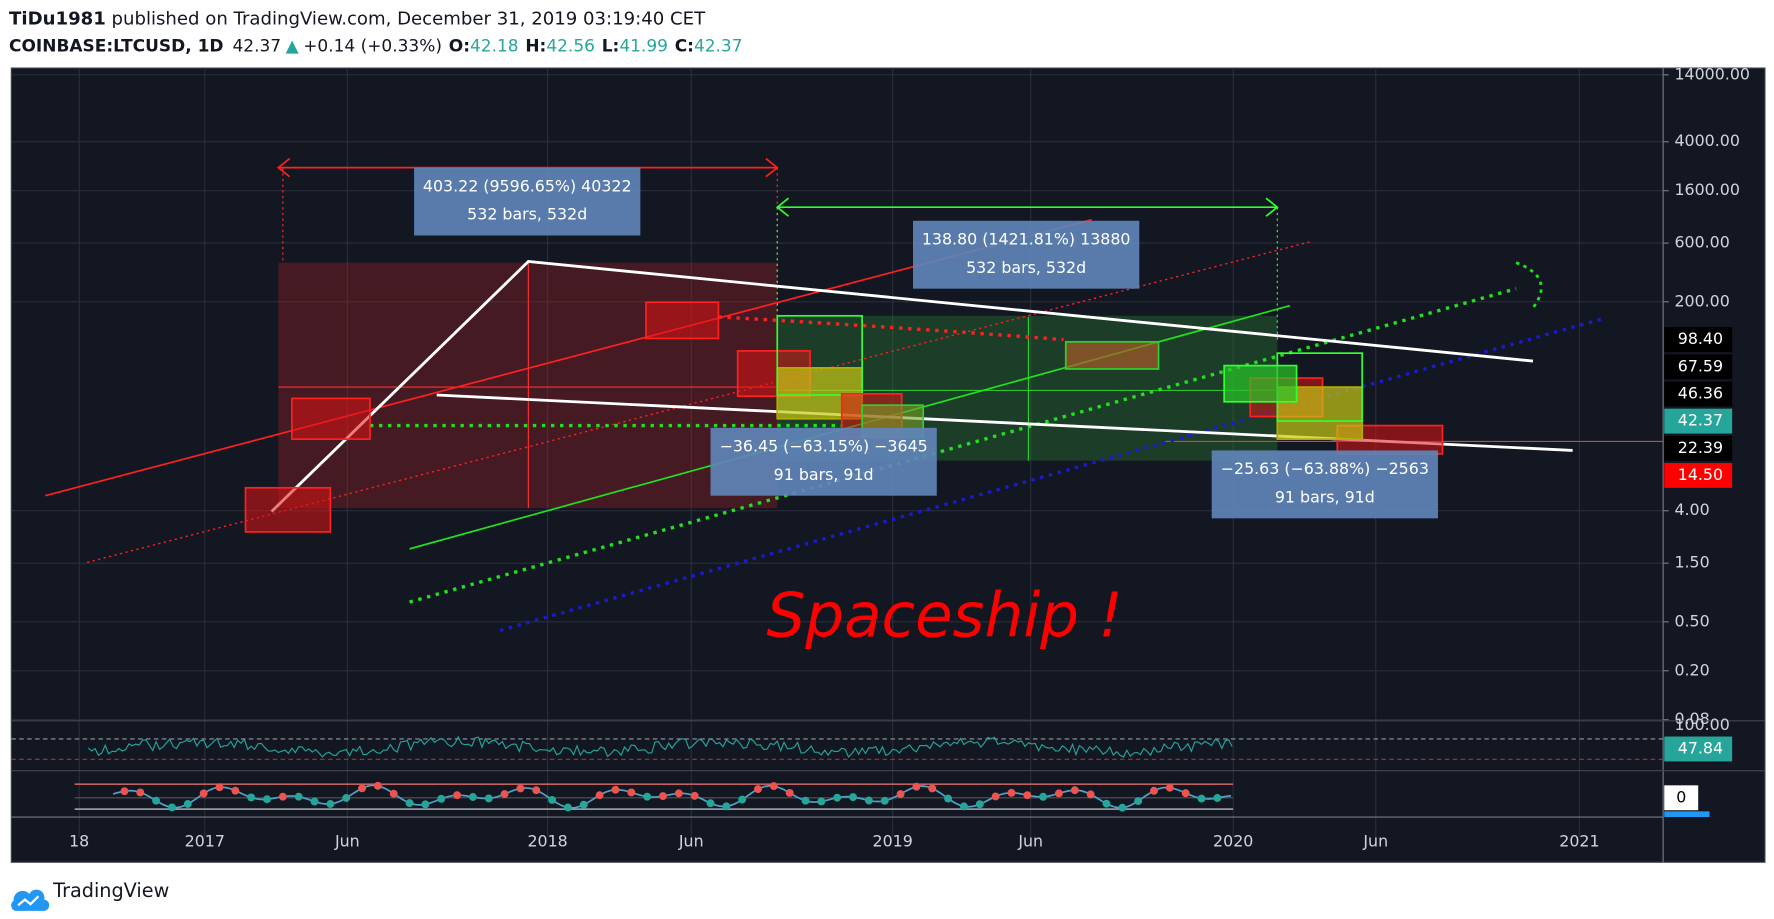 The width and height of the screenshot is (1774, 919). I want to click on price-marker-label: 46.36, so click(1700, 392).